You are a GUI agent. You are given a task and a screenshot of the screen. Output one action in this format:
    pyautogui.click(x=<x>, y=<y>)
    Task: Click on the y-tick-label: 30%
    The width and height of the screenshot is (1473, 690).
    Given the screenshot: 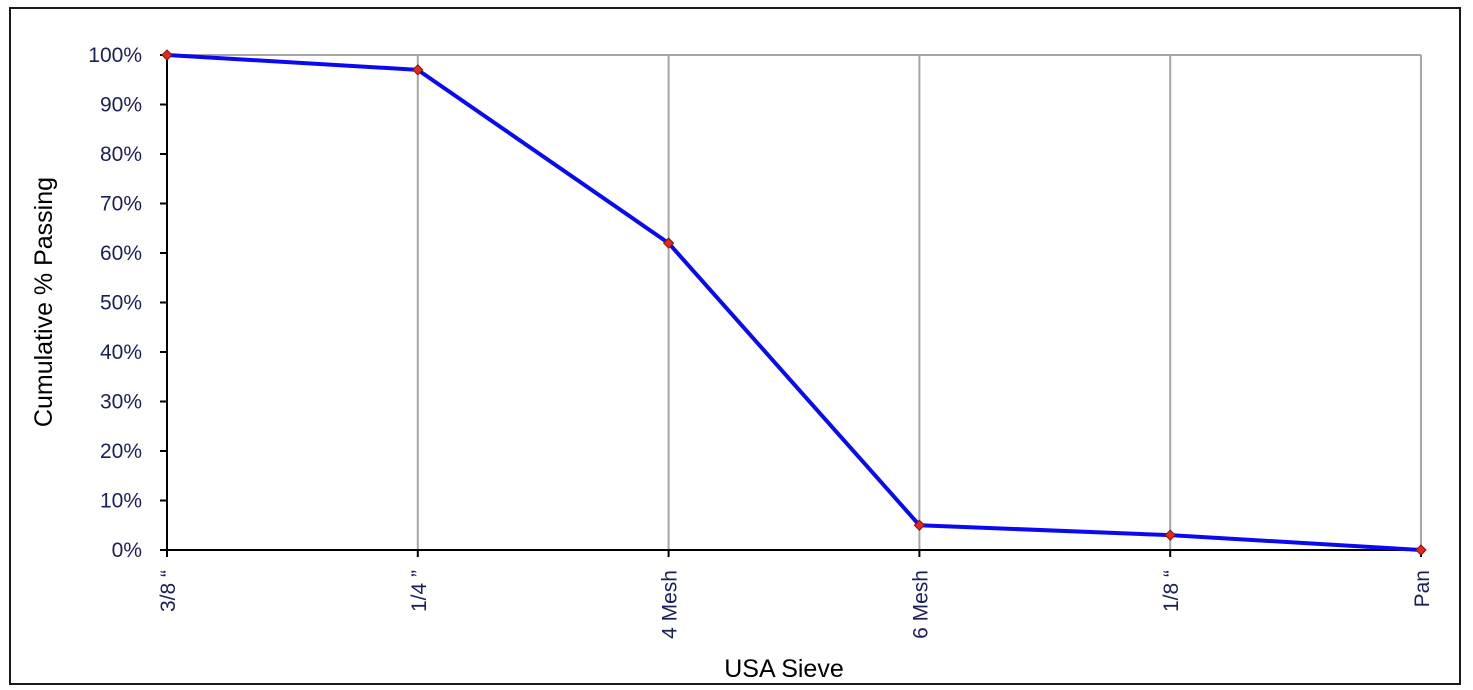 What is the action you would take?
    pyautogui.click(x=121, y=402)
    